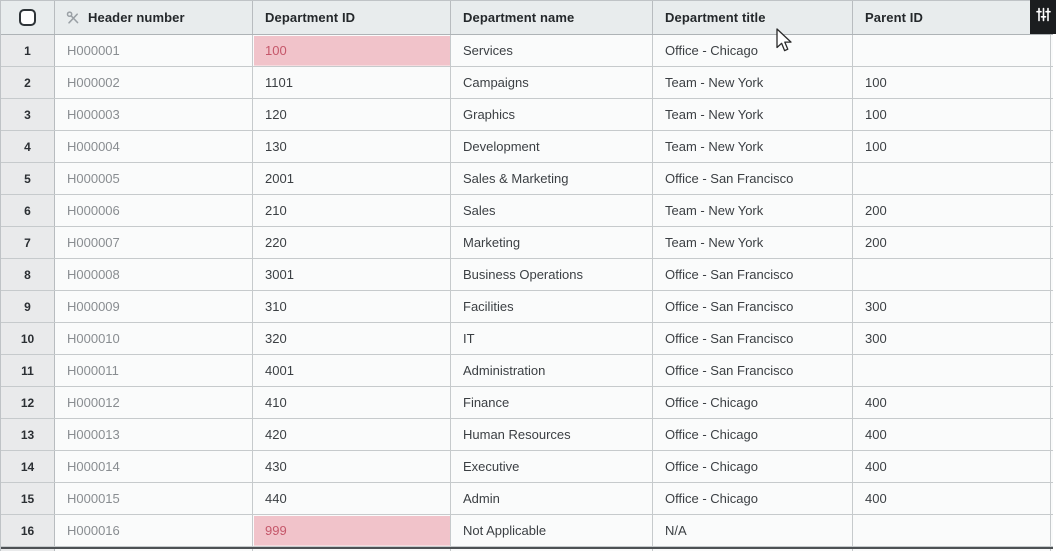  Describe the element at coordinates (352, 498) in the screenshot. I see `cell-department-id: 440` at that location.